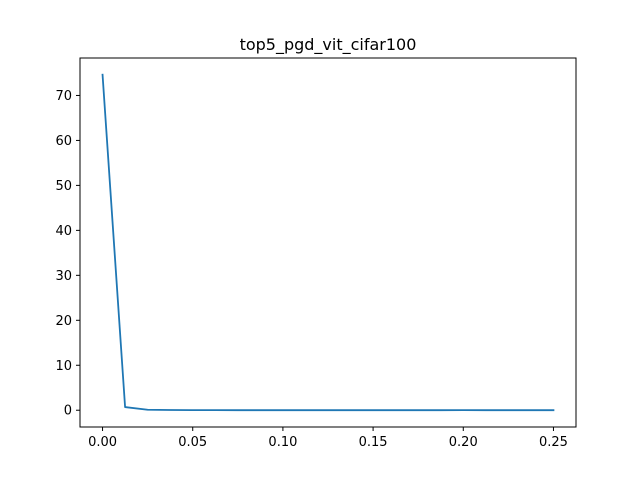 The width and height of the screenshot is (640, 480). I want to click on x-tick-label: 0.05, so click(192, 442).